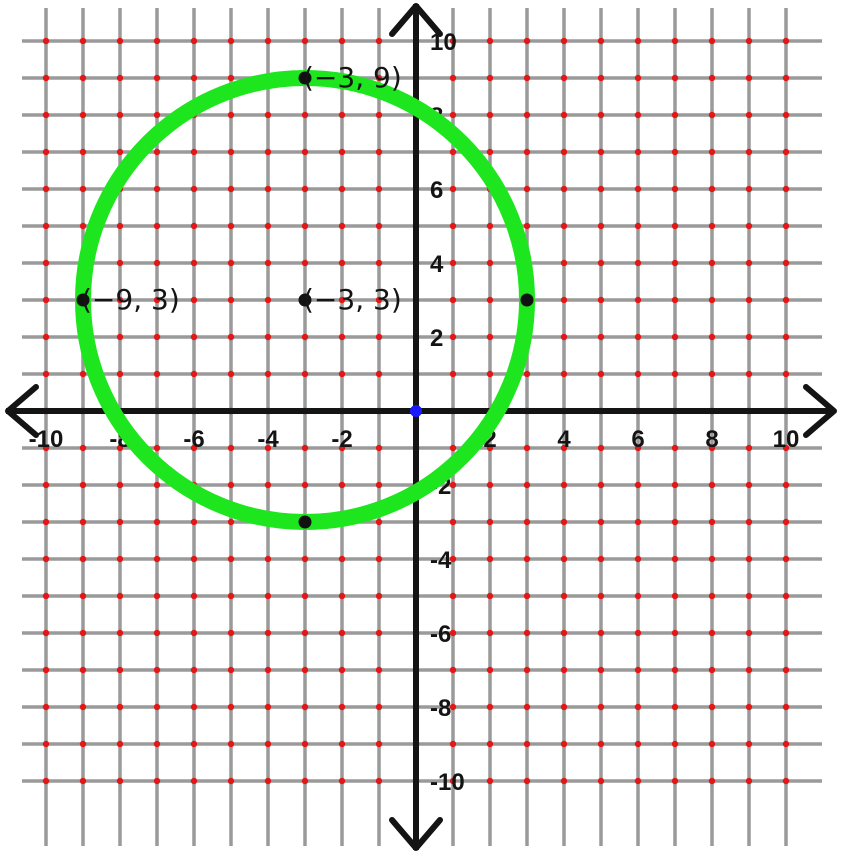 The image size is (842, 854). Describe the element at coordinates (527, 300) in the screenshot. I see `data-point` at that location.